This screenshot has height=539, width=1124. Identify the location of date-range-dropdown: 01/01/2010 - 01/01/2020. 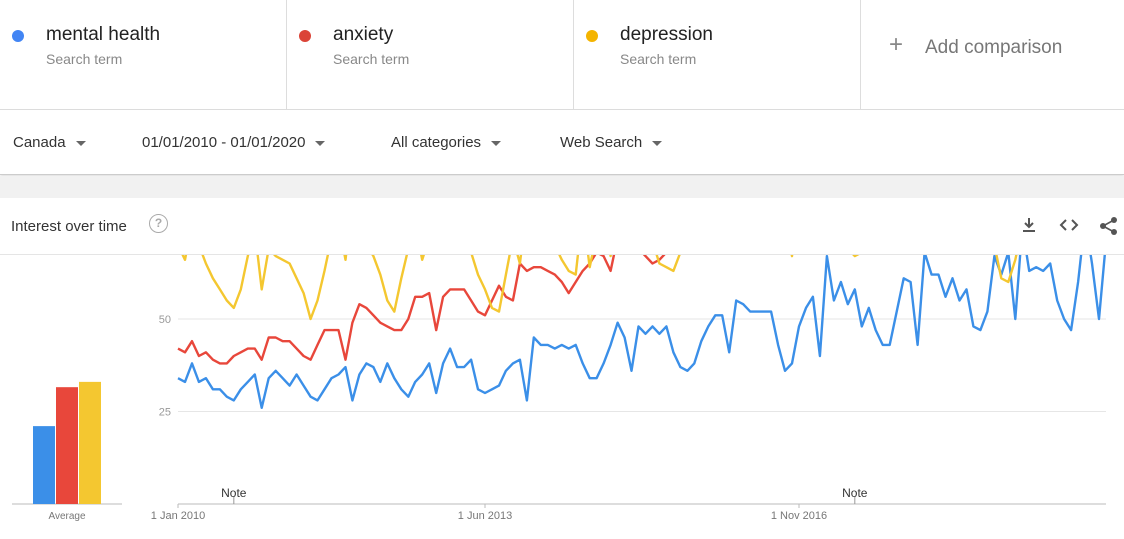
(234, 142).